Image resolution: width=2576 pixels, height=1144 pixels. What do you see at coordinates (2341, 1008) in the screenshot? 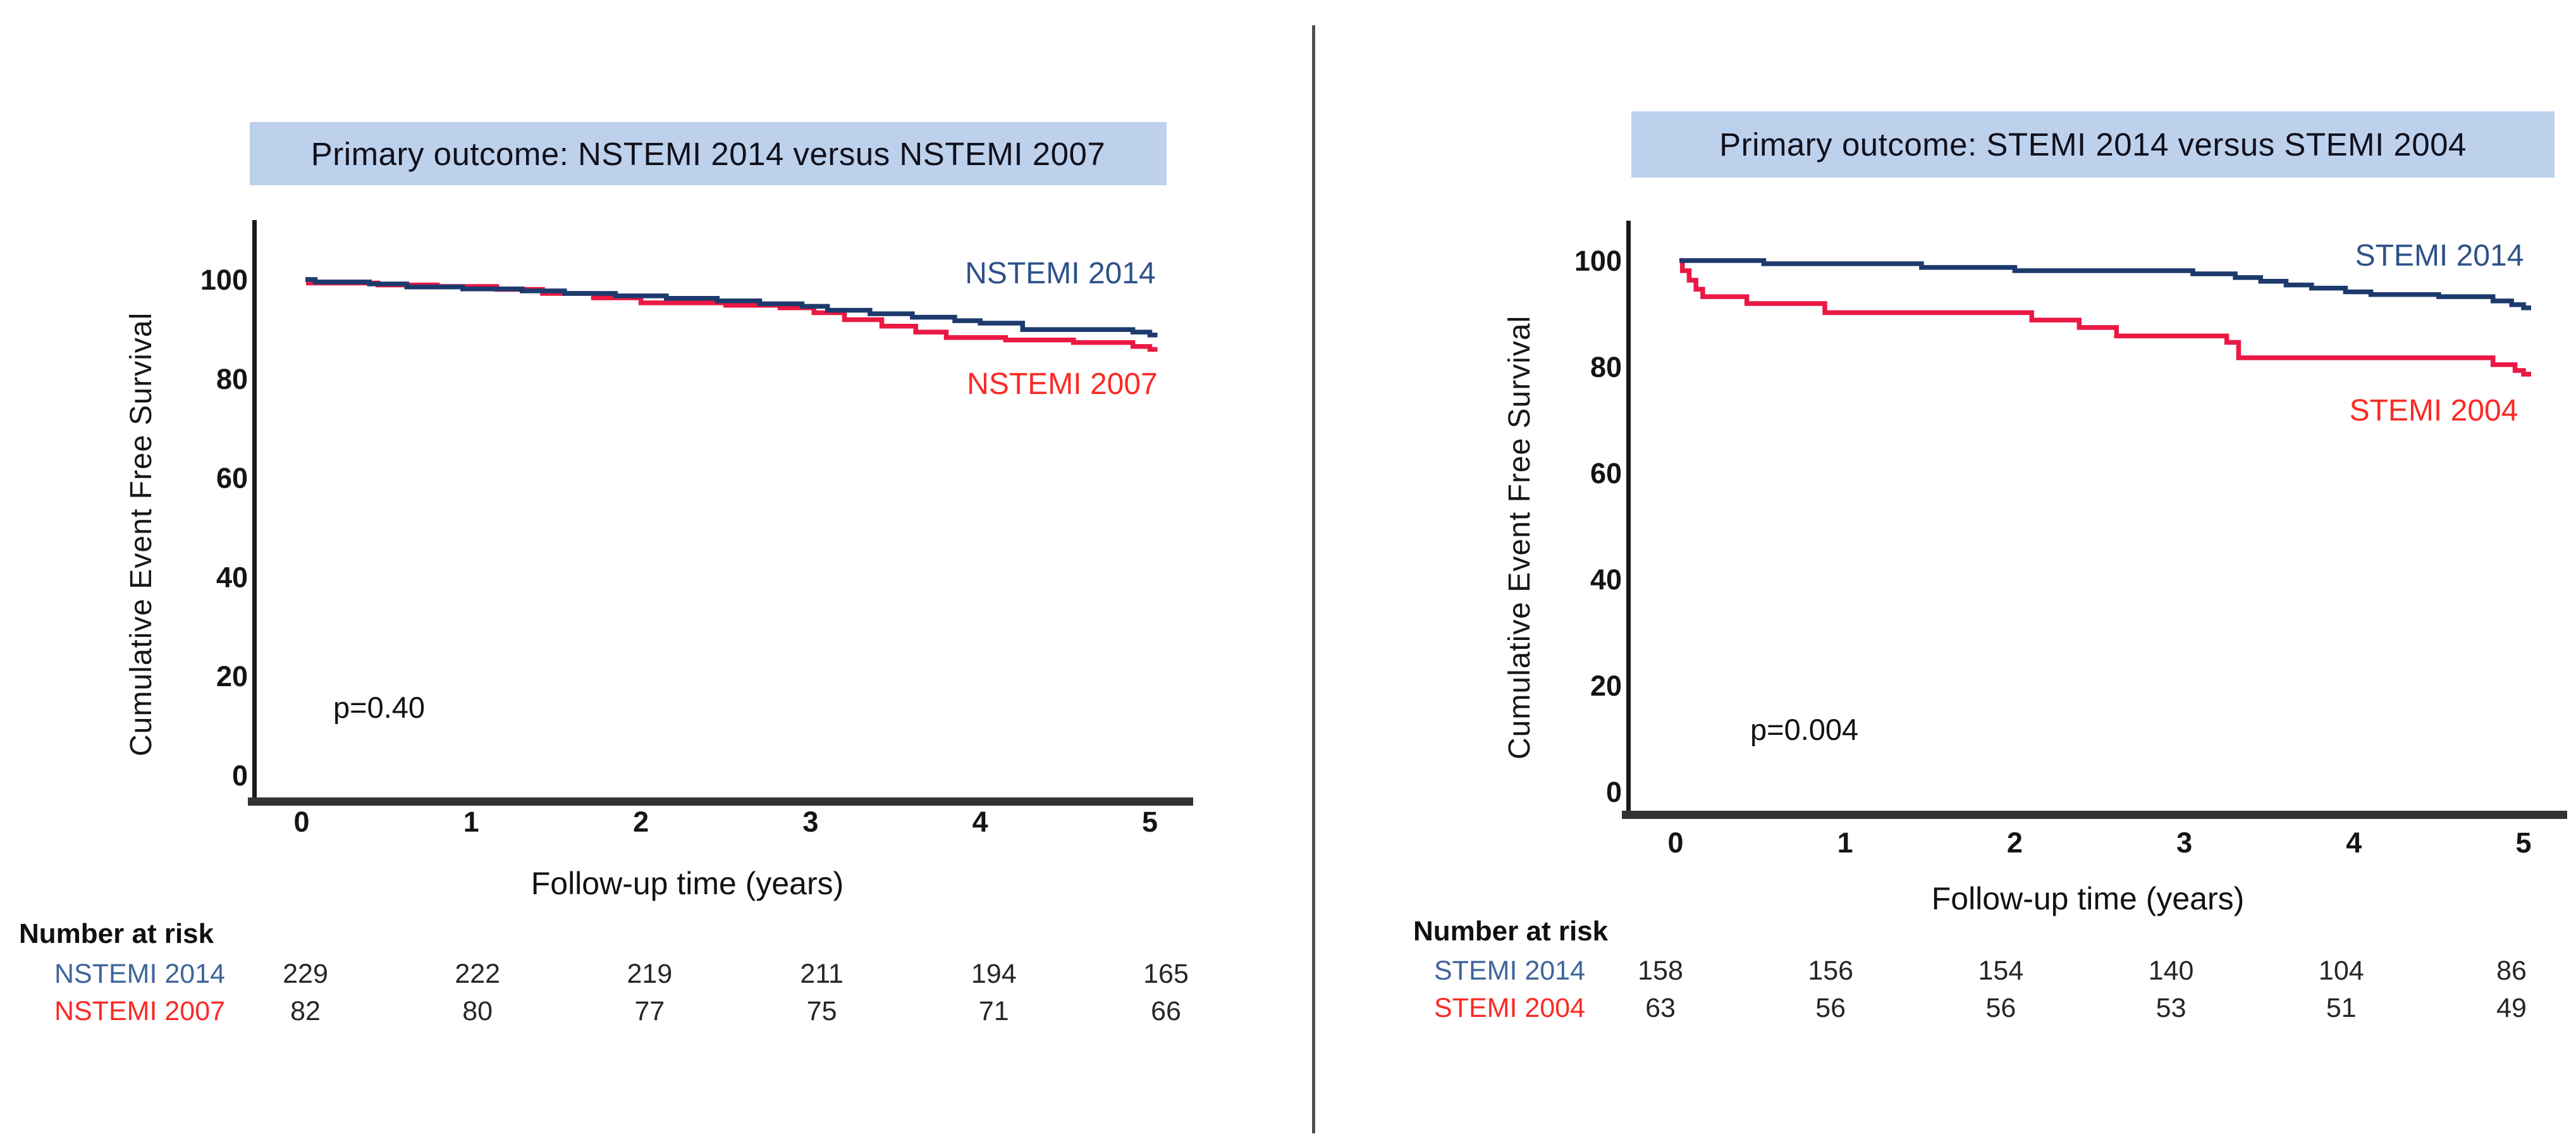
I see `risk-count: 51` at bounding box center [2341, 1008].